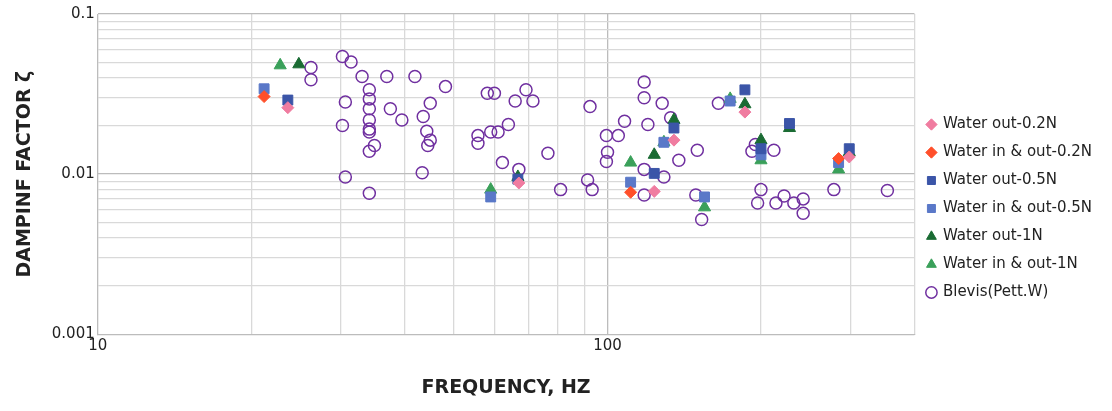 The height and width of the screenshot is (411, 1112). Describe the element at coordinates (78, 172) in the screenshot. I see `y-tick-label: 0.01` at that location.